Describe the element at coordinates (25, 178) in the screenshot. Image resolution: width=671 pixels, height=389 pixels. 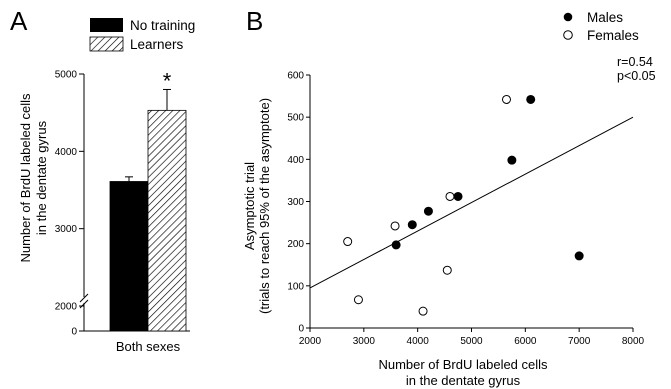
I see `bar-y-axis-title-line1: Number of BrdU labeled cells` at that location.